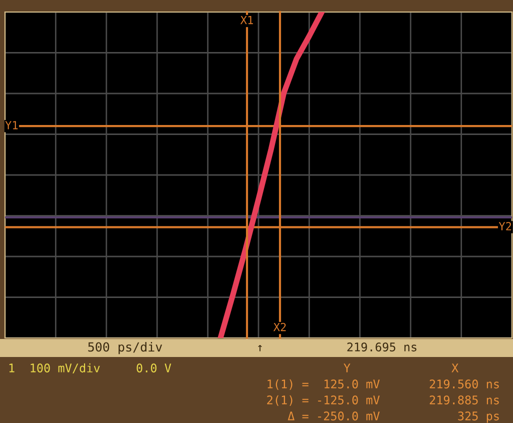  I want to click on text: Δ = -250.0 mV, so click(334, 416).